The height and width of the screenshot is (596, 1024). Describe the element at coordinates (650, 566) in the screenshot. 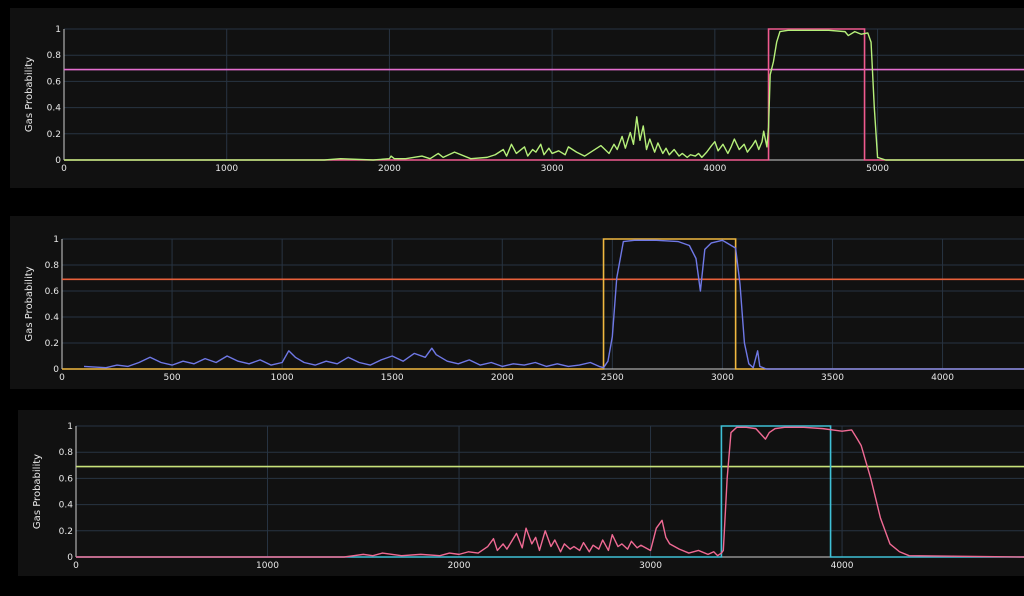

I see `chart3-x-tick-label: 3000` at that location.